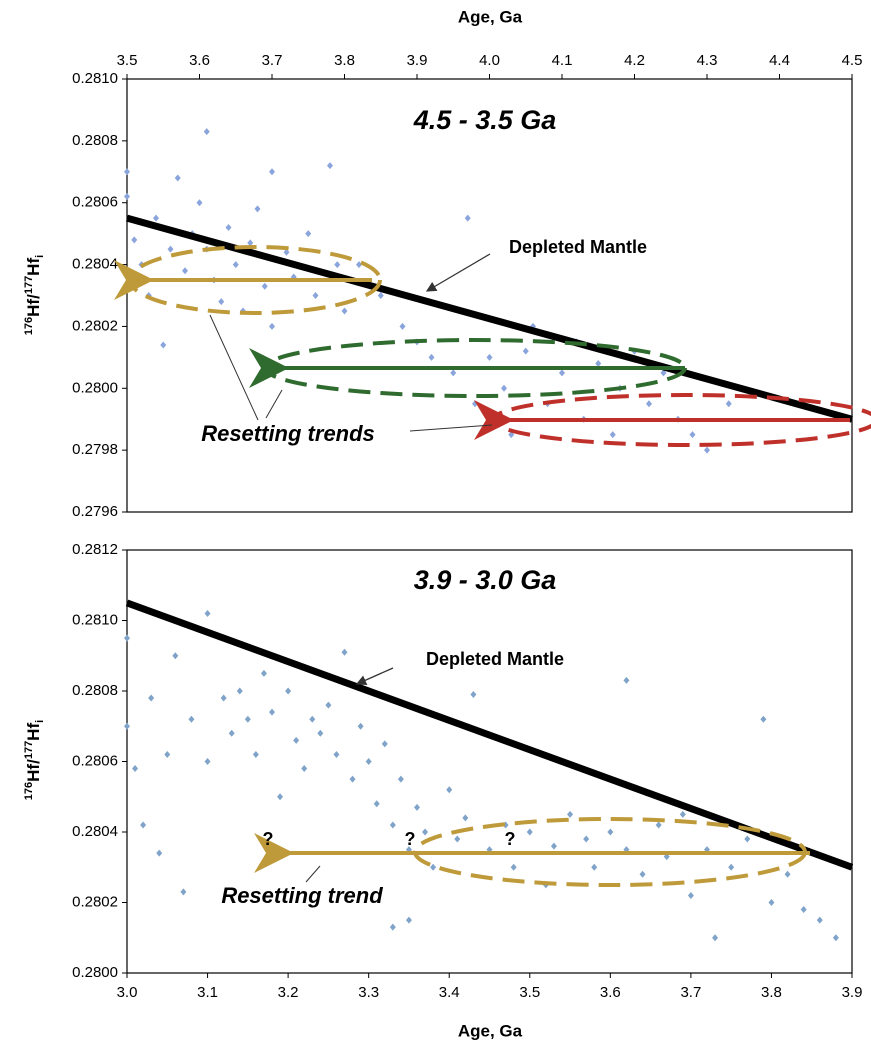 Image resolution: width=871 pixels, height=1050 pixels. Describe the element at coordinates (95, 901) in the screenshot. I see `y-tick-label: 0.2802` at that location.